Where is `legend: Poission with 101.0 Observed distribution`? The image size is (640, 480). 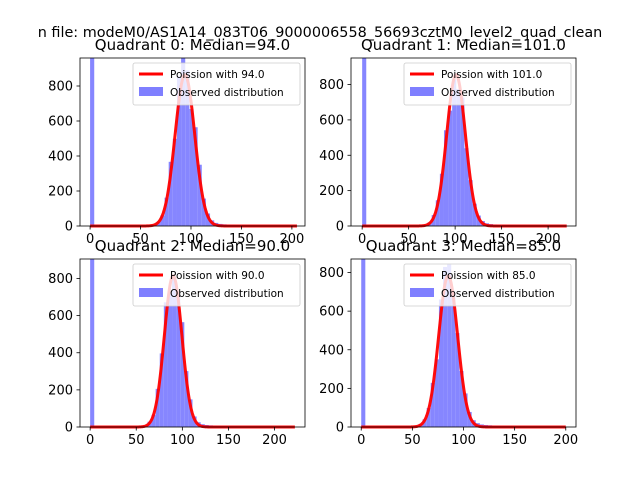 legend: Poission with 101.0 Observed distribution is located at coordinates (487, 84).